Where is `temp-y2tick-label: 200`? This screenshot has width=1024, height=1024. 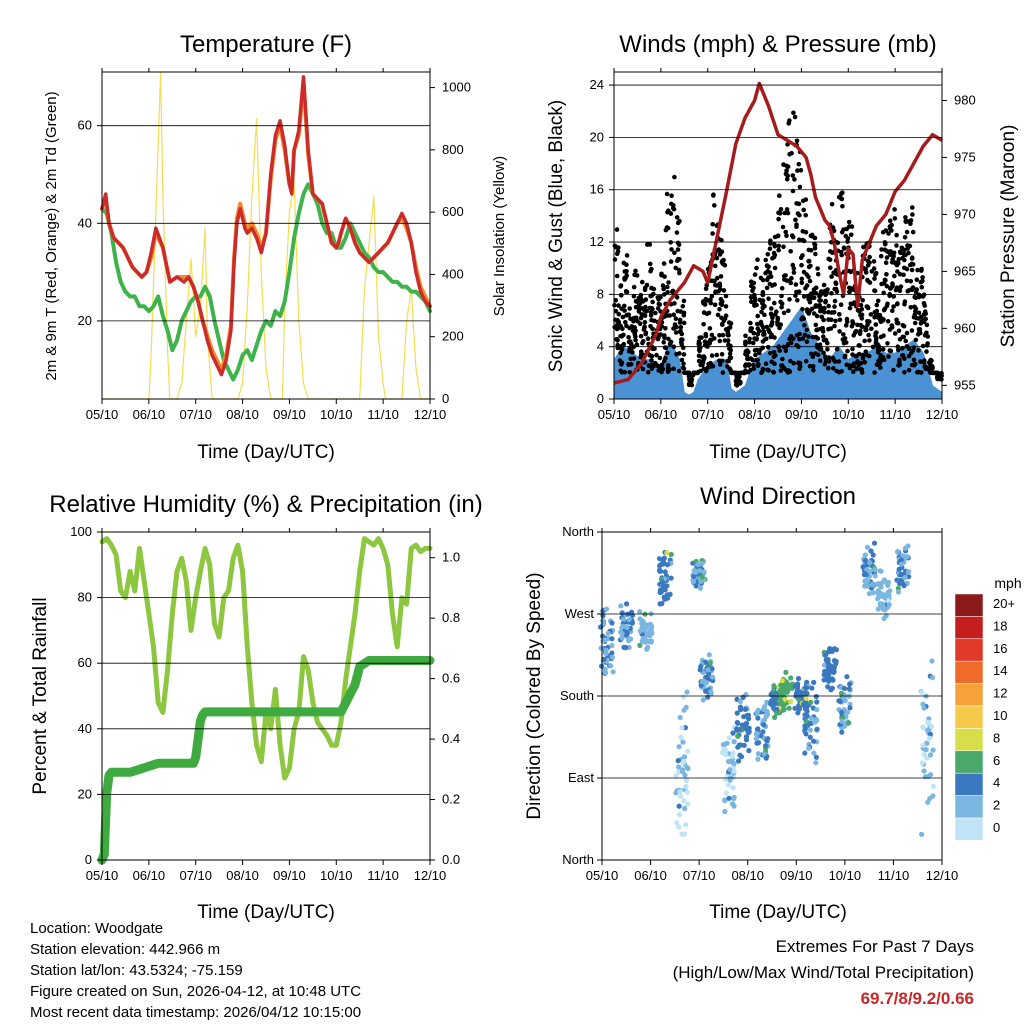 temp-y2tick-label: 200 is located at coordinates (453, 336).